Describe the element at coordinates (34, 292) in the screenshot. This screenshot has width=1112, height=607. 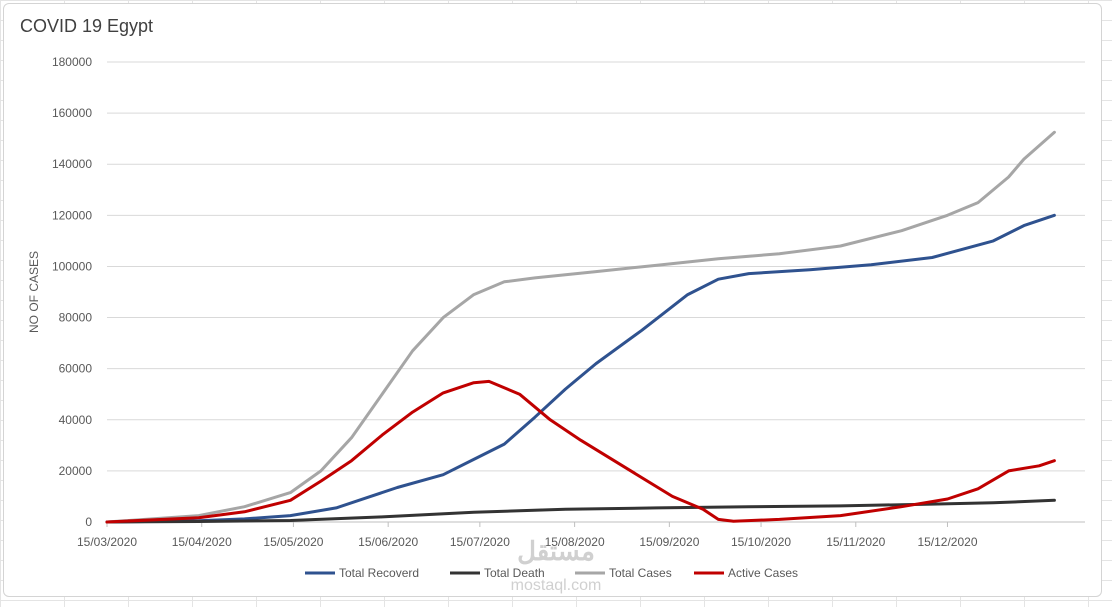
I see `y-axis-label: NO OF CASES` at that location.